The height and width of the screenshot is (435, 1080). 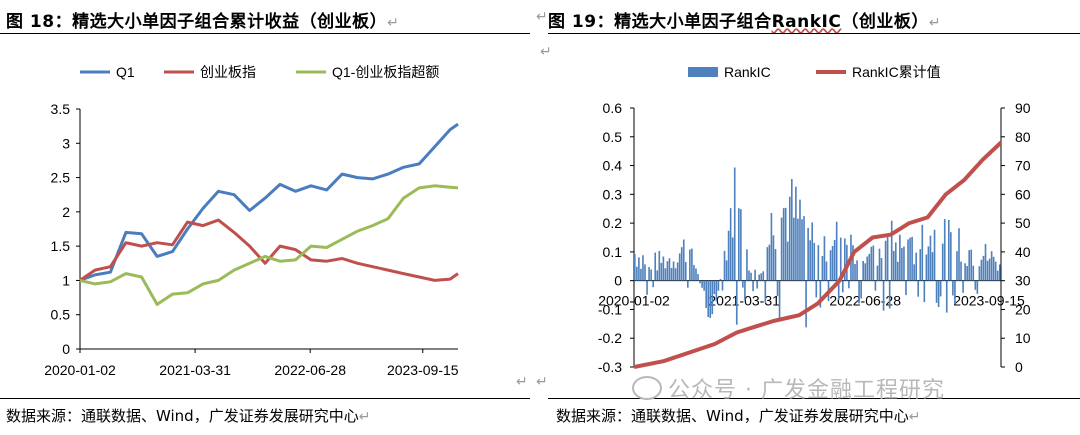 I want to click on right-x-tick-label: 2020-01-02, so click(x=634, y=301).